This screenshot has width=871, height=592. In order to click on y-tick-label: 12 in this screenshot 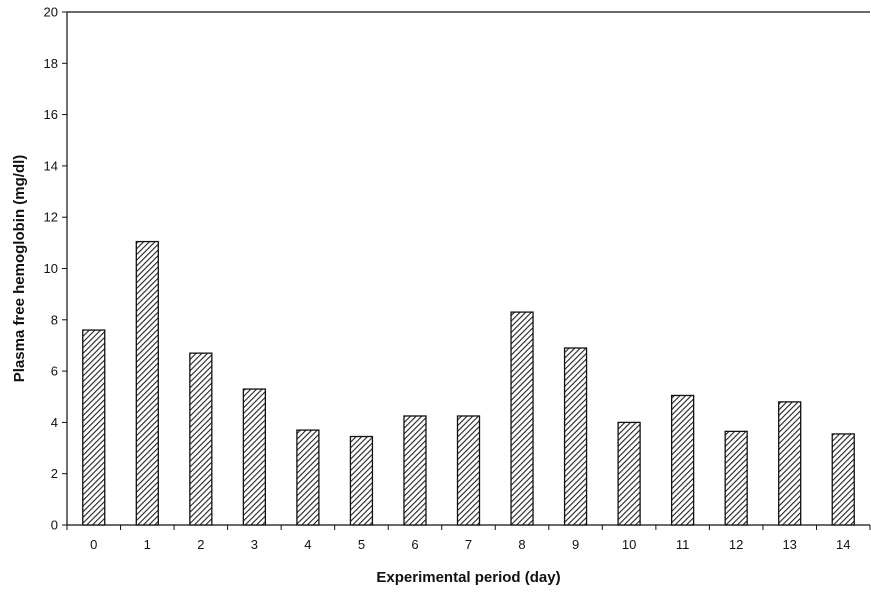, I will do `click(51, 217)`.